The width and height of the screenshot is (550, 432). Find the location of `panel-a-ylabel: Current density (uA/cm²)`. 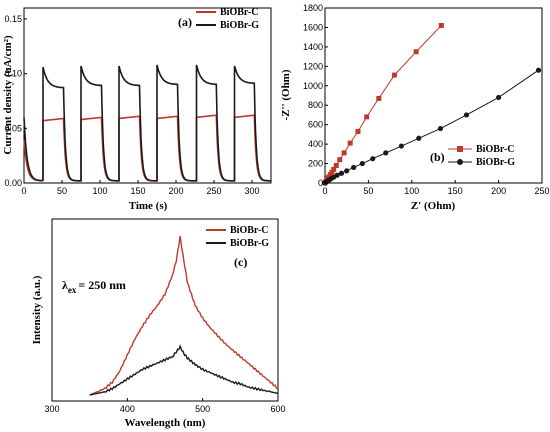

panel-a-ylabel: Current density (uA/cm²) is located at coordinates (8, 95).